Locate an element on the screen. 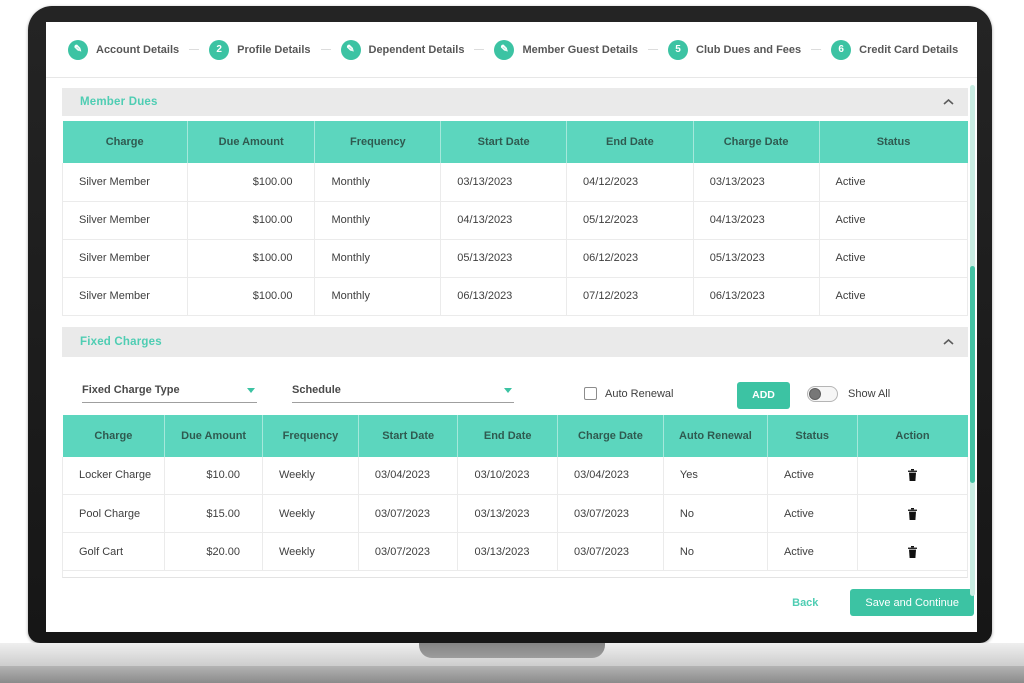  step-label: Profile Details is located at coordinates (274, 49).